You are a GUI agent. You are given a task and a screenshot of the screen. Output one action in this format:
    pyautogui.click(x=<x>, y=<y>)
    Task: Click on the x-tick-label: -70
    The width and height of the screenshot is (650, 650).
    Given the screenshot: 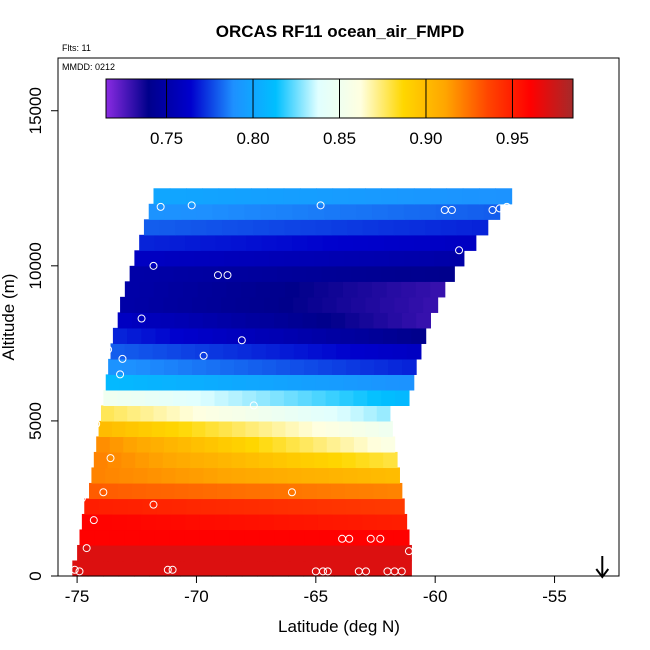 What is the action you would take?
    pyautogui.click(x=196, y=596)
    